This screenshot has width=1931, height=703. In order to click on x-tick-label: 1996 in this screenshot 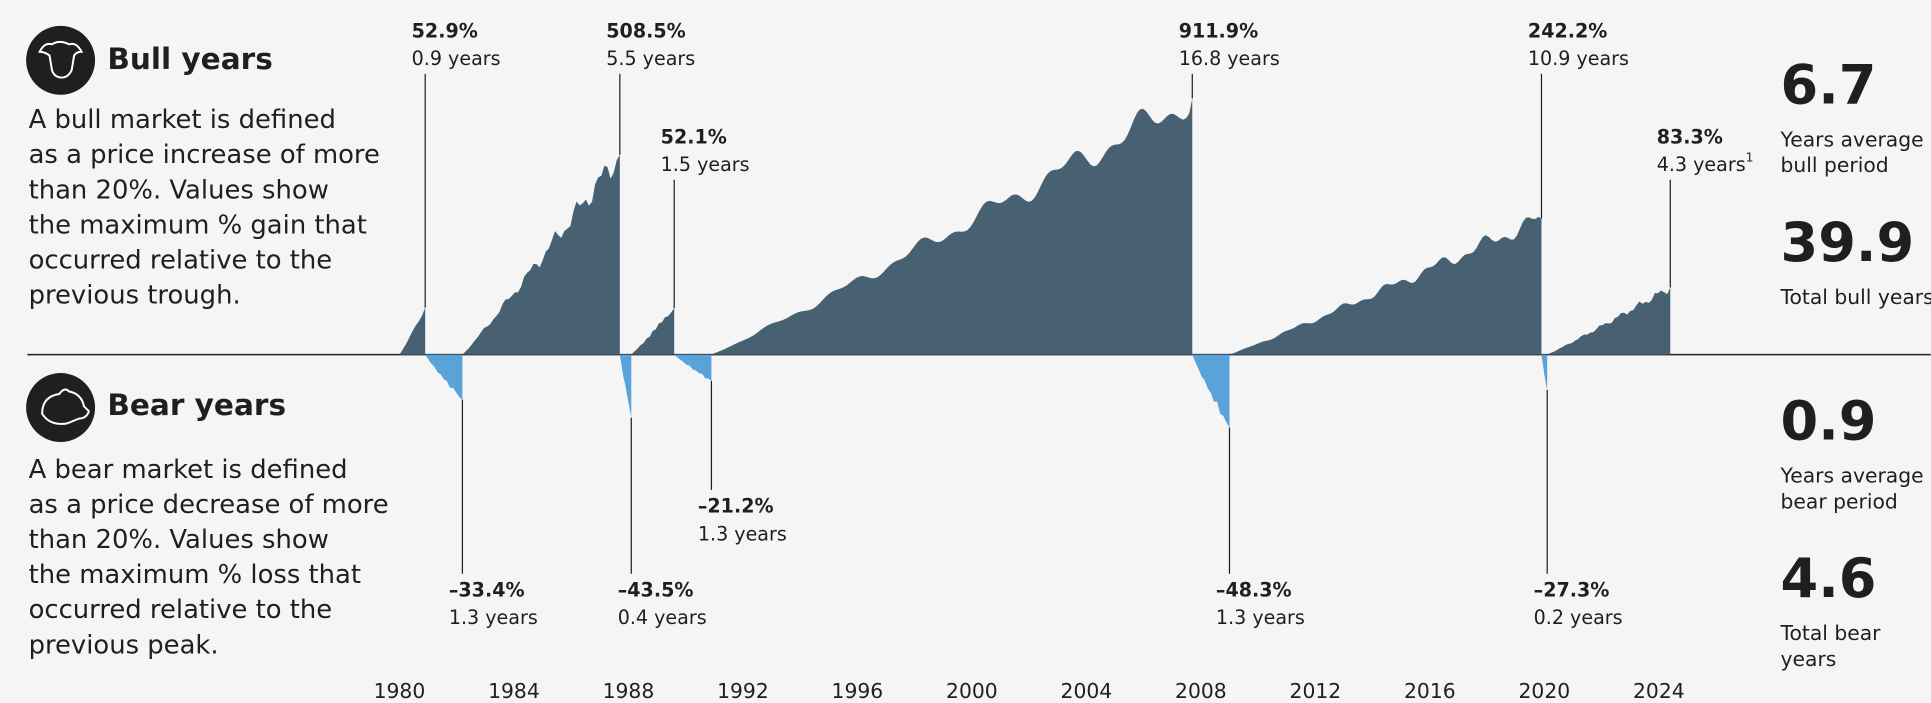, I will do `click(858, 691)`.